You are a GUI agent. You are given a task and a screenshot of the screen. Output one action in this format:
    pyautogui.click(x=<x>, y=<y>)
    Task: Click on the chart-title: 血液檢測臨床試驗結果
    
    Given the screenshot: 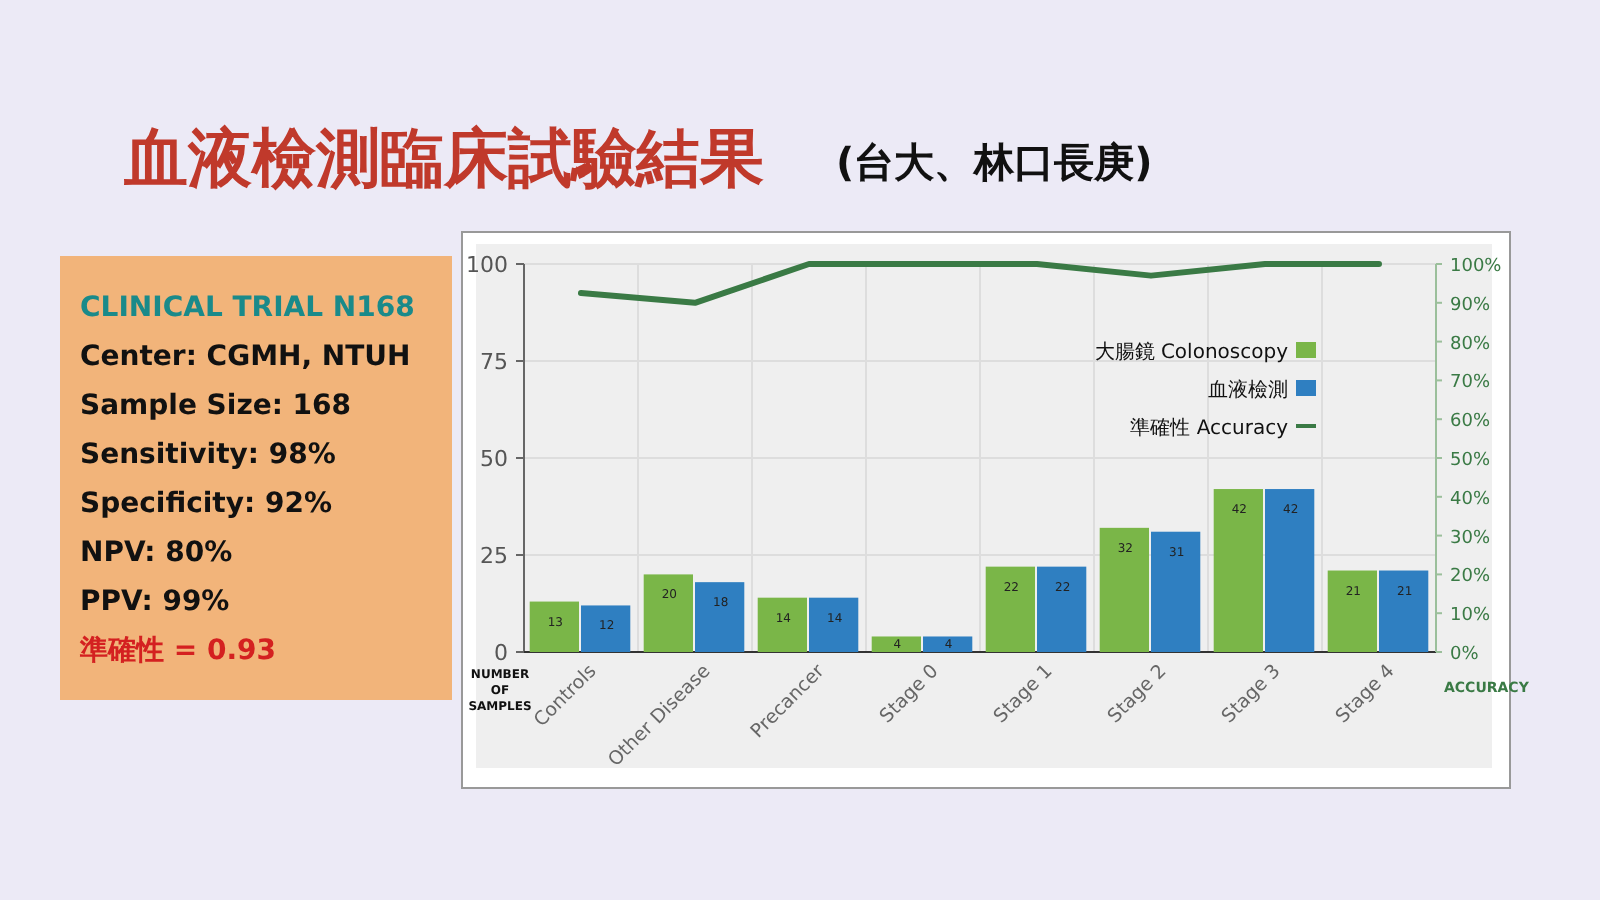 What is the action you would take?
    pyautogui.click(x=443, y=158)
    